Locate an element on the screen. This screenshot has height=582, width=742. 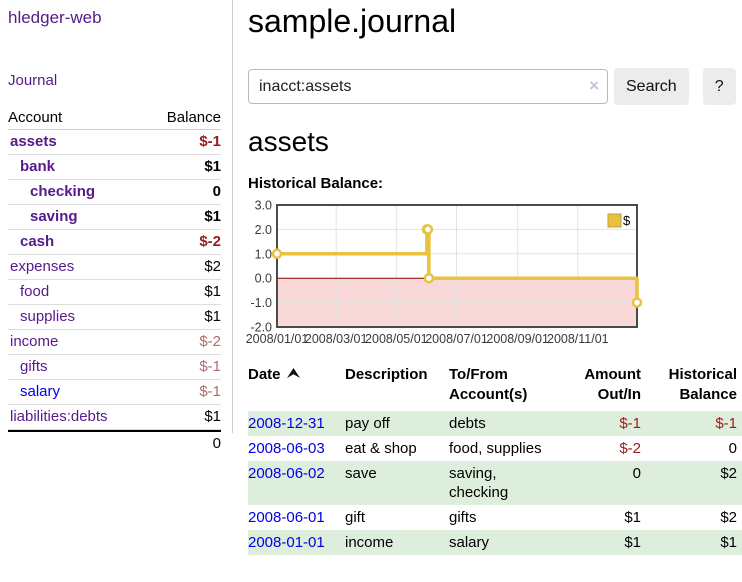
register-row: 2008-12-31 pay off debts $-1 $-1 is located at coordinates (495, 423).